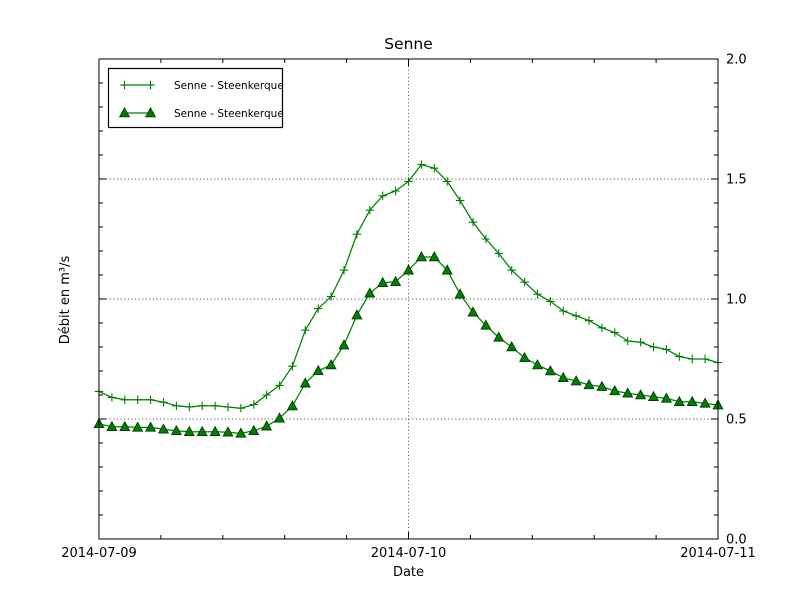 This screenshot has width=800, height=600. I want to click on y-tick-label: 0.0, so click(736, 540).